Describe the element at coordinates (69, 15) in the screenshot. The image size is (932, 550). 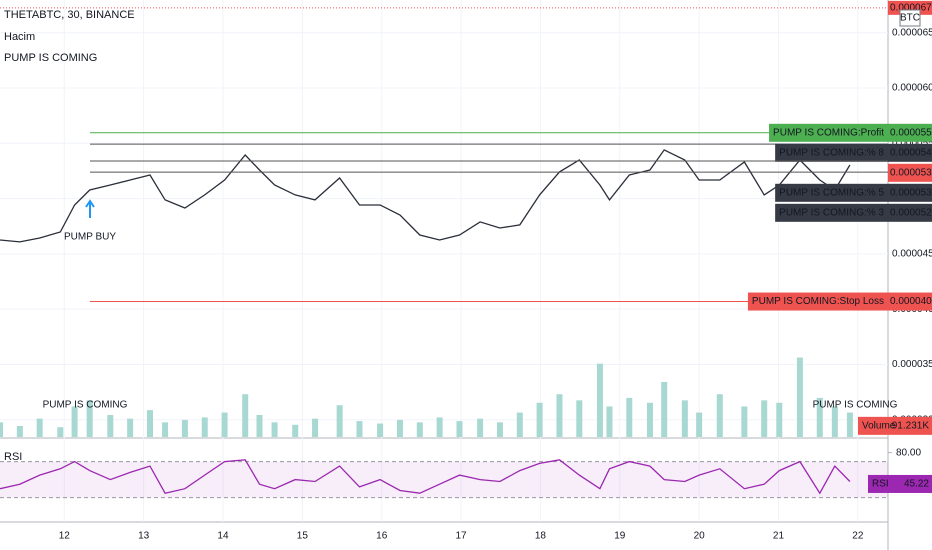
I see `symbol-title: THETABTC, 30, BINANCE` at that location.